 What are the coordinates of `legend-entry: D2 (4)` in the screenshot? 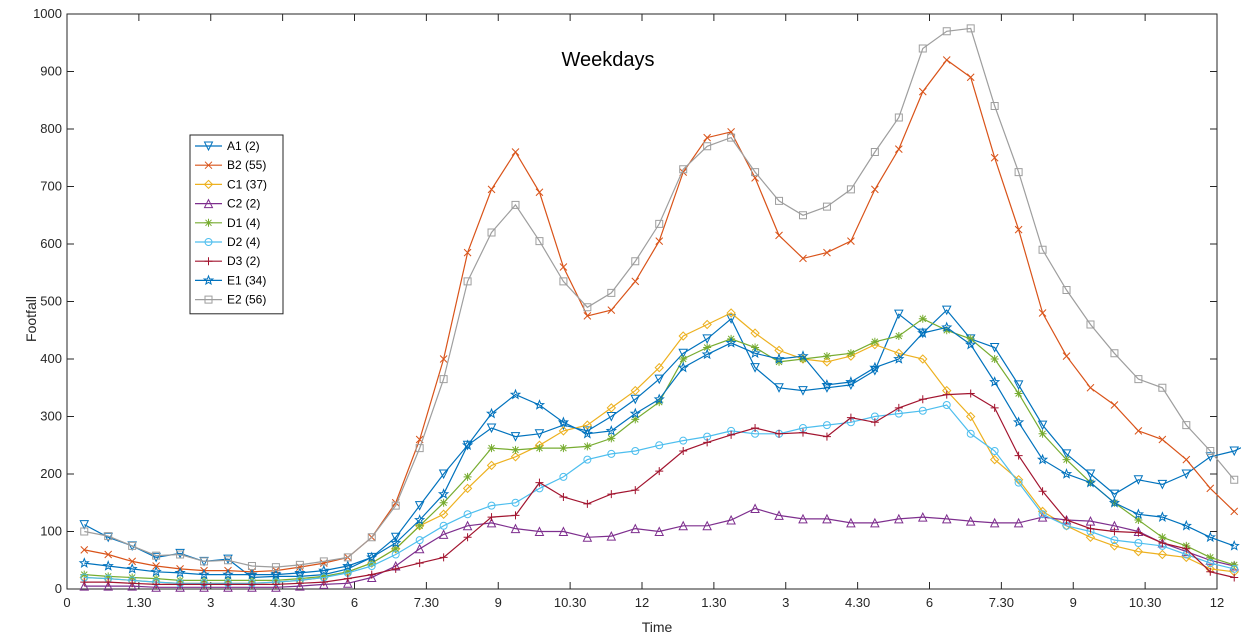 It's located at (243, 242).